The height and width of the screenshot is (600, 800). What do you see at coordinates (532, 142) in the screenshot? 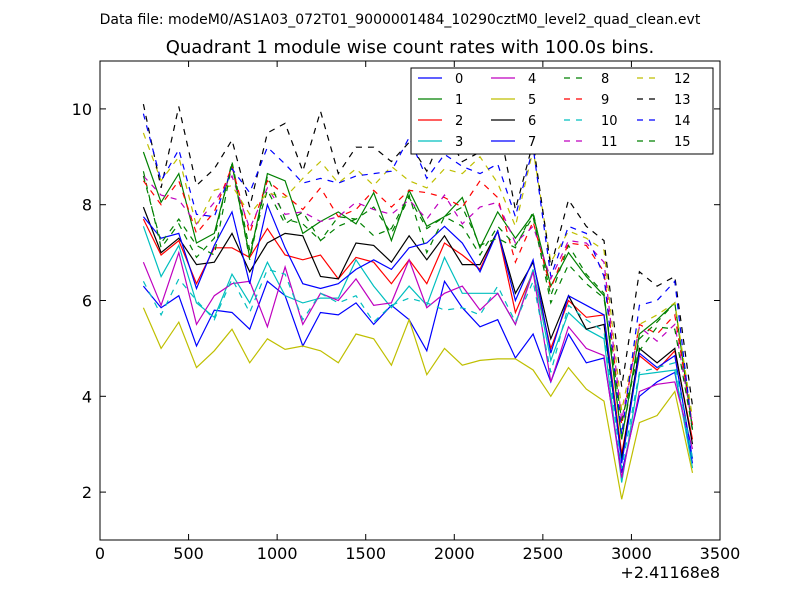
I see `legend-label-7: 7` at bounding box center [532, 142].